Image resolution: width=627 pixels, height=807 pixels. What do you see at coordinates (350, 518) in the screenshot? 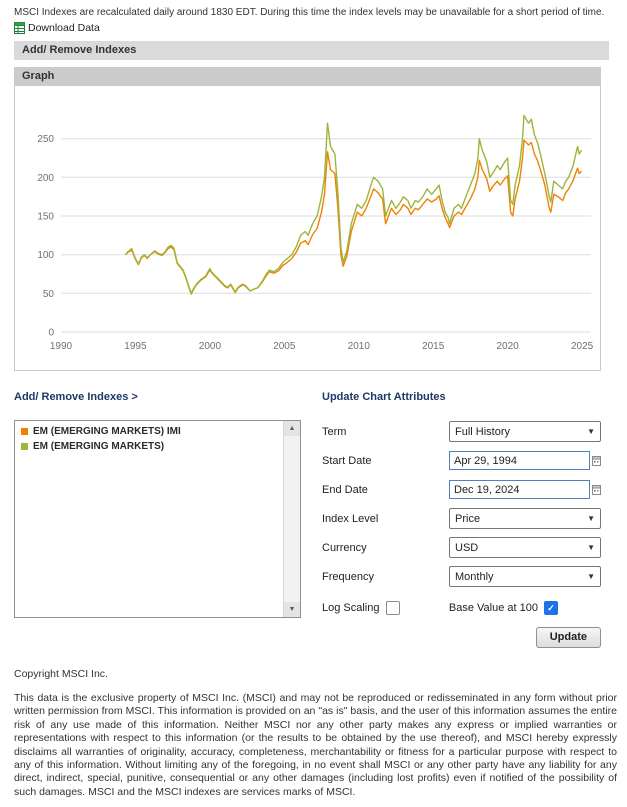
I see `index-level-label: Index Level` at bounding box center [350, 518].